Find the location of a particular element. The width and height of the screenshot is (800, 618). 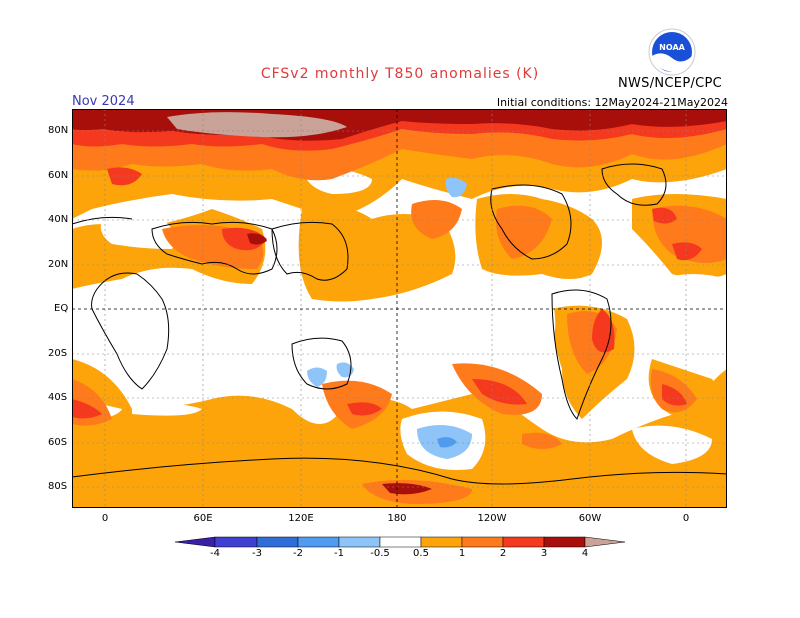

agency-label: NWS/NCEP/CPC is located at coordinates (670, 83).